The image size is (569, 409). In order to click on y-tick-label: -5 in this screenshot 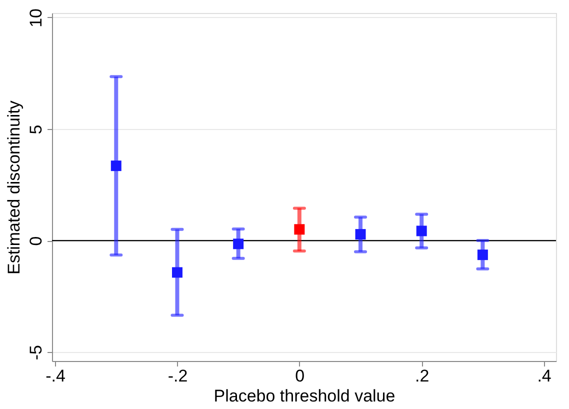, I will do `click(36, 352)`.